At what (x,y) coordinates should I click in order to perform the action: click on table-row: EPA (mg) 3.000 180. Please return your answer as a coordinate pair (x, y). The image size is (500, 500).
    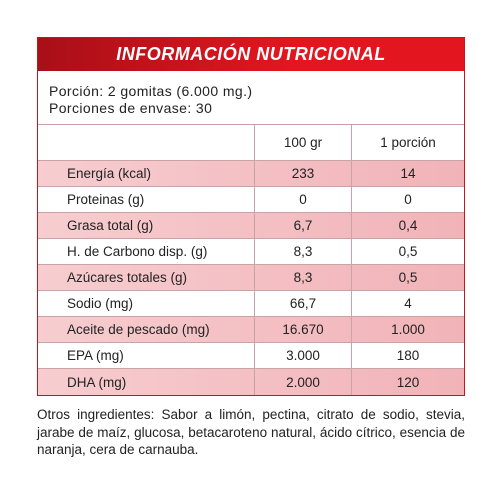
    Looking at the image, I should click on (251, 356).